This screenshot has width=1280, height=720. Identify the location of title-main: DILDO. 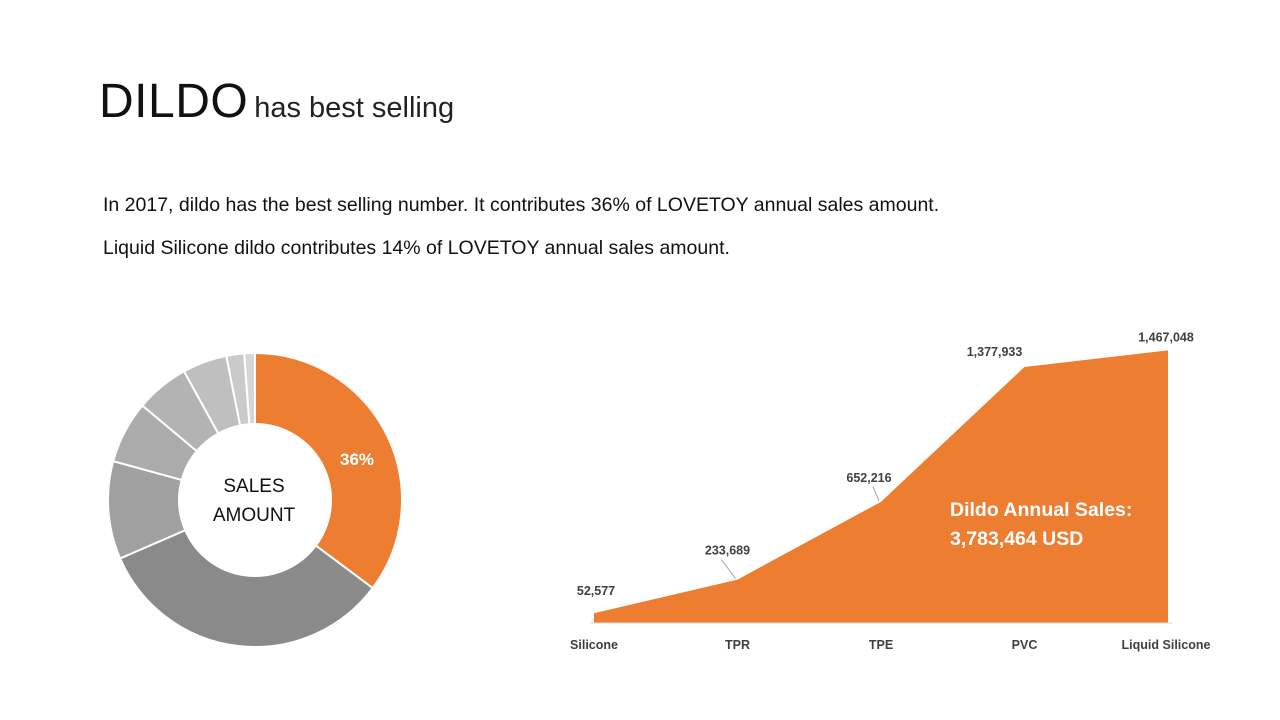
(174, 101).